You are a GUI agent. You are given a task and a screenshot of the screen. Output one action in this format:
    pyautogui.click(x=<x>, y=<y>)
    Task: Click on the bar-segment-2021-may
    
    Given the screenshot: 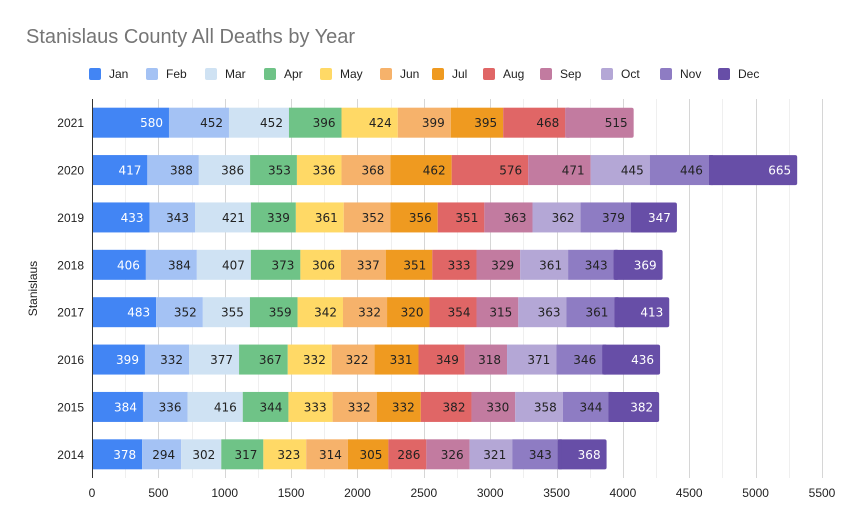 What is the action you would take?
    pyautogui.click(x=369, y=122)
    